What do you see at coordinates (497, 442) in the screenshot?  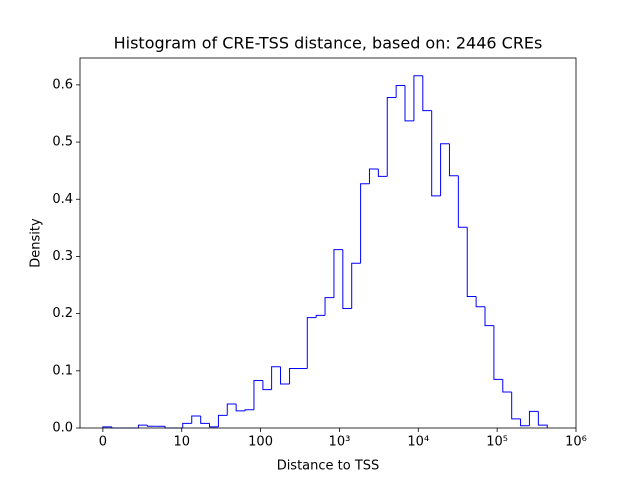 I see `x-tick-label: 10⁵` at bounding box center [497, 442].